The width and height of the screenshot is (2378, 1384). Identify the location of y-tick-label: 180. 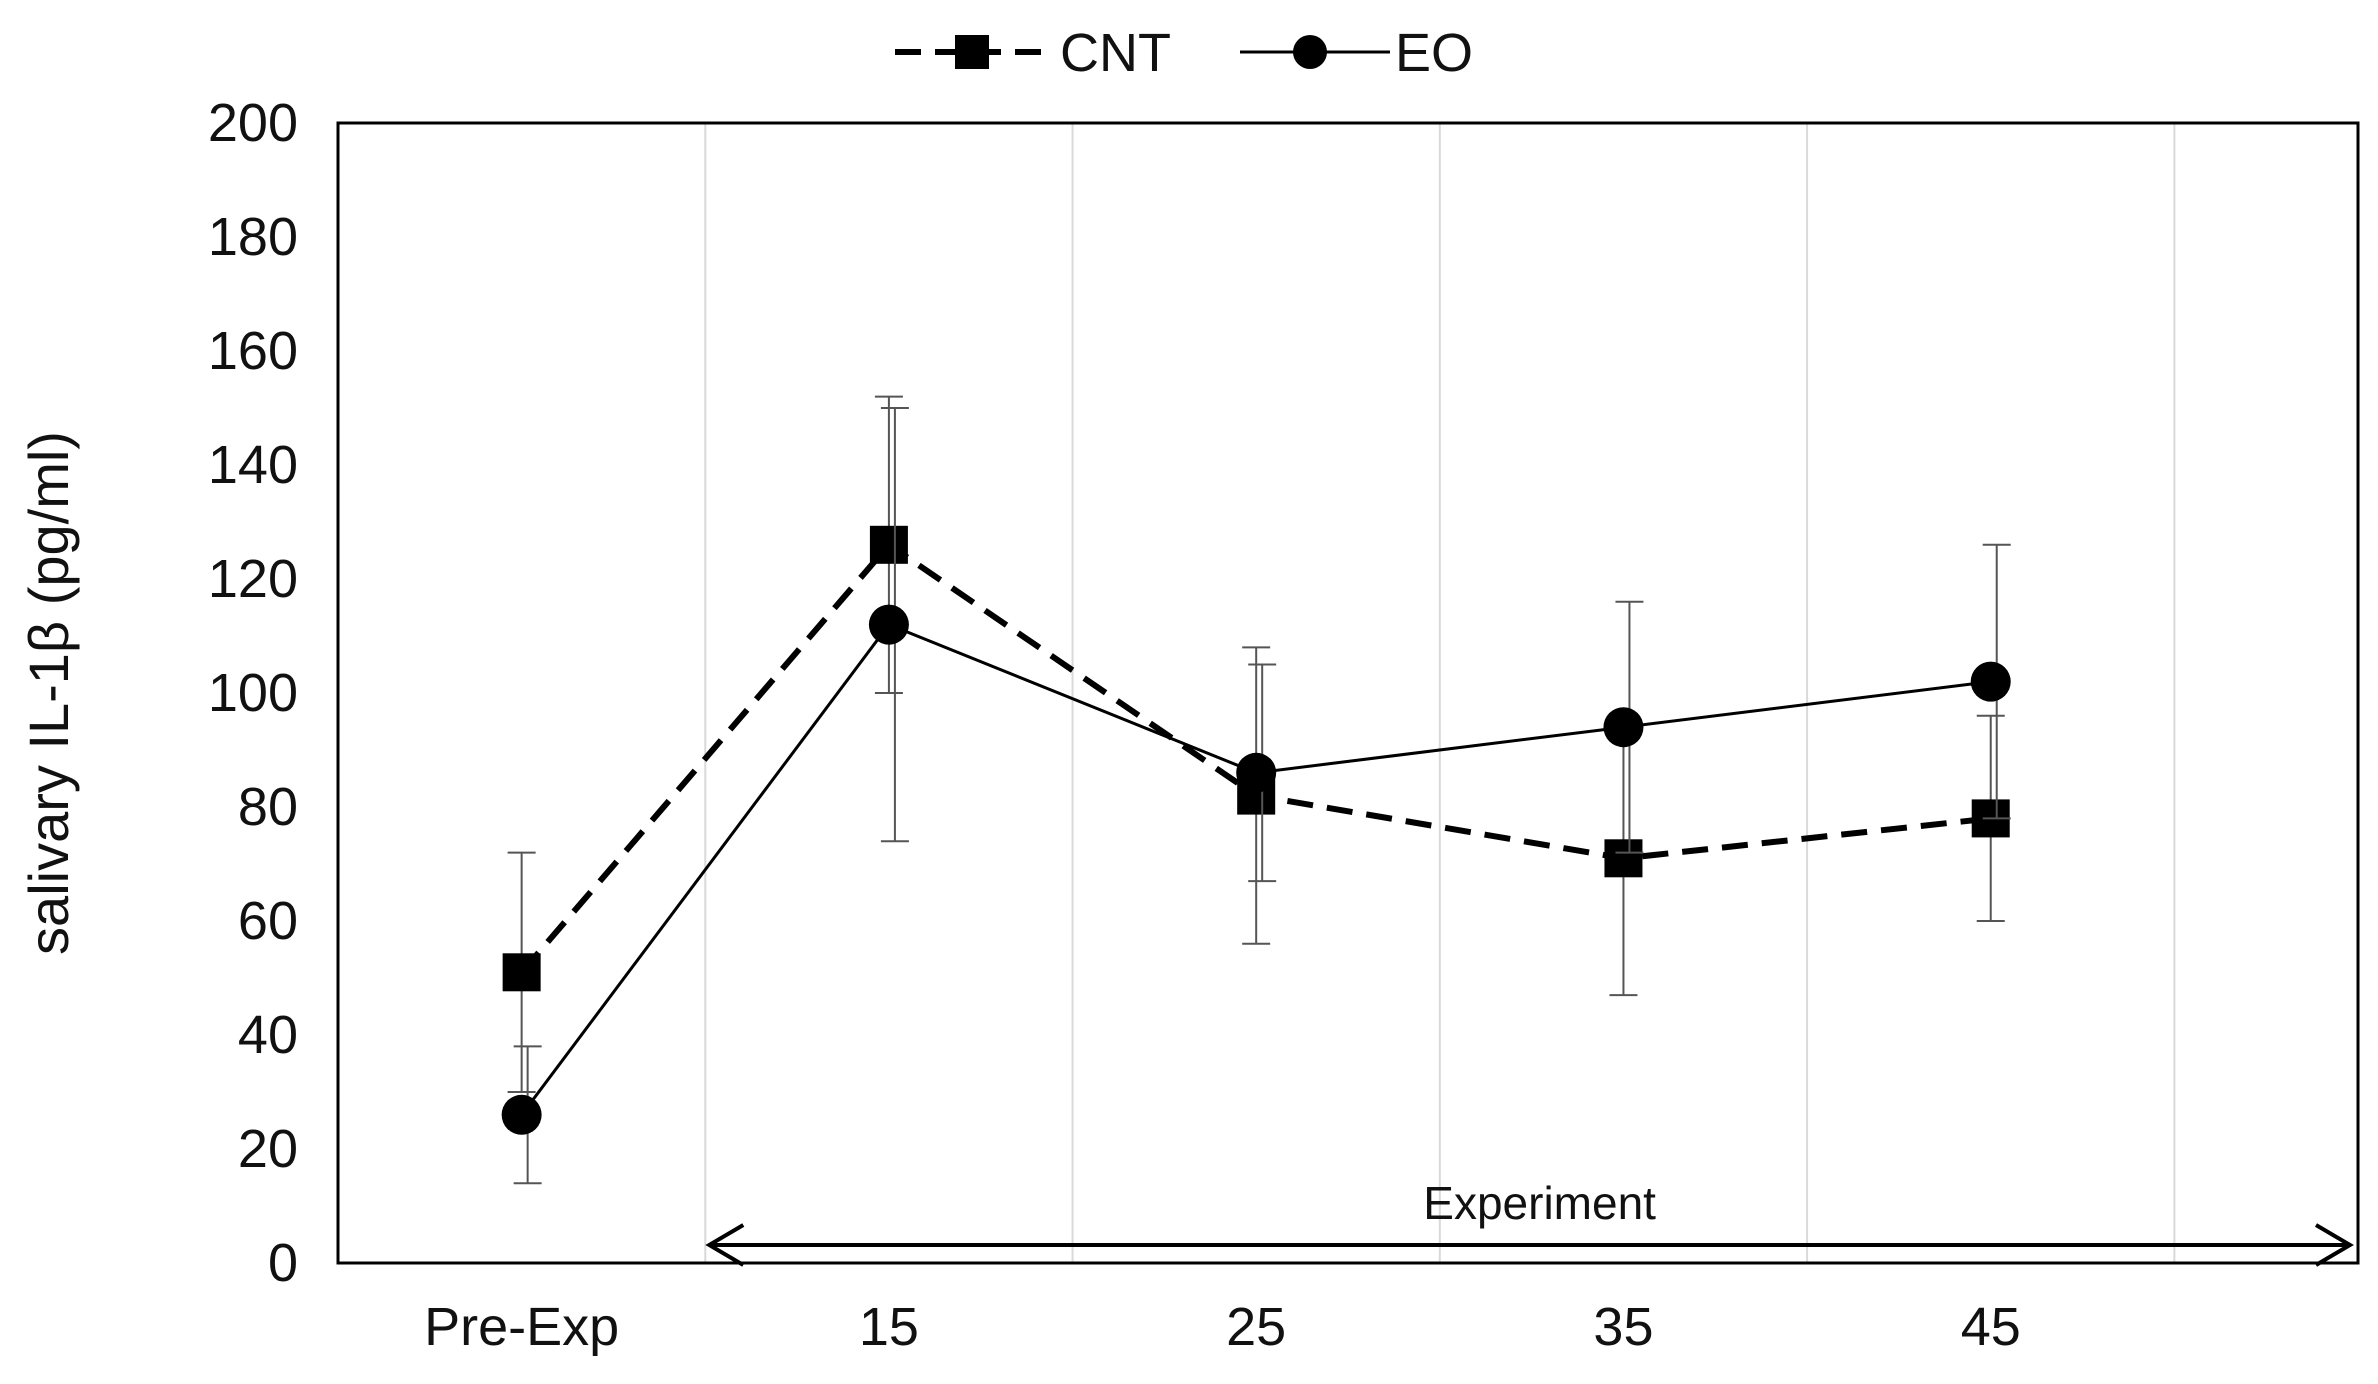
(253, 237).